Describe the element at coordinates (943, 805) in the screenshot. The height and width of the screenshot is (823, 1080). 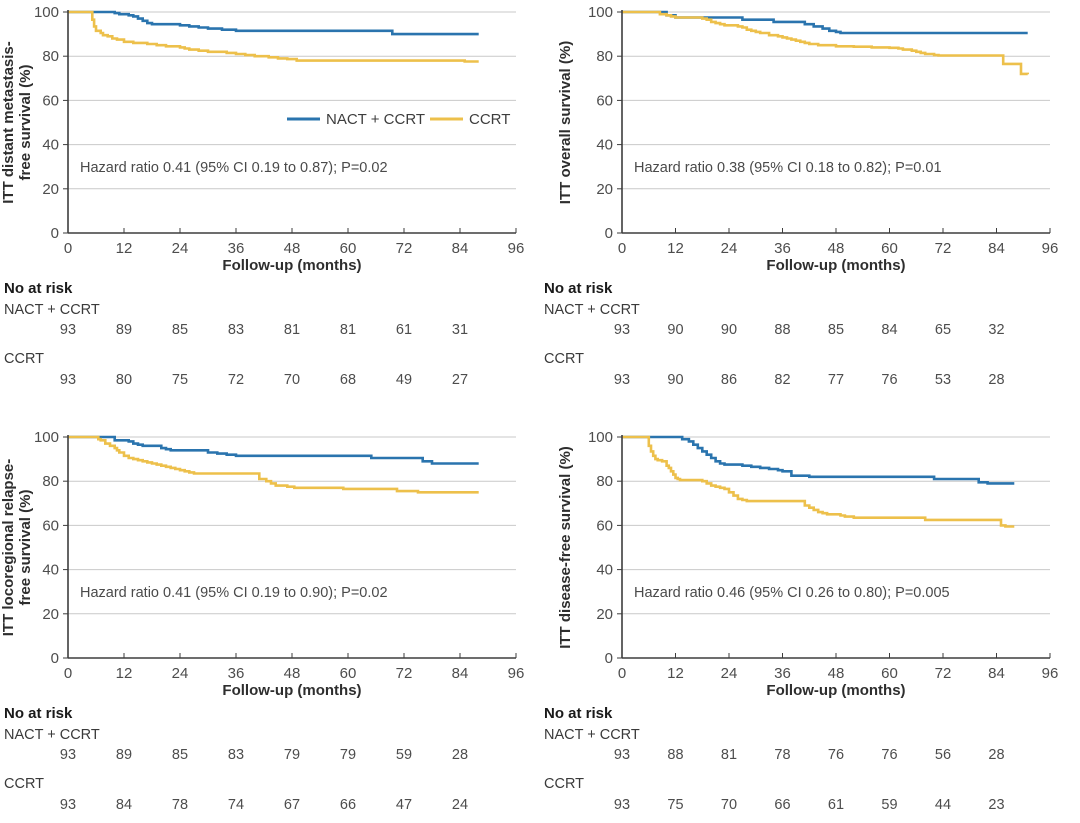
I see `risk-table-value: 44` at that location.